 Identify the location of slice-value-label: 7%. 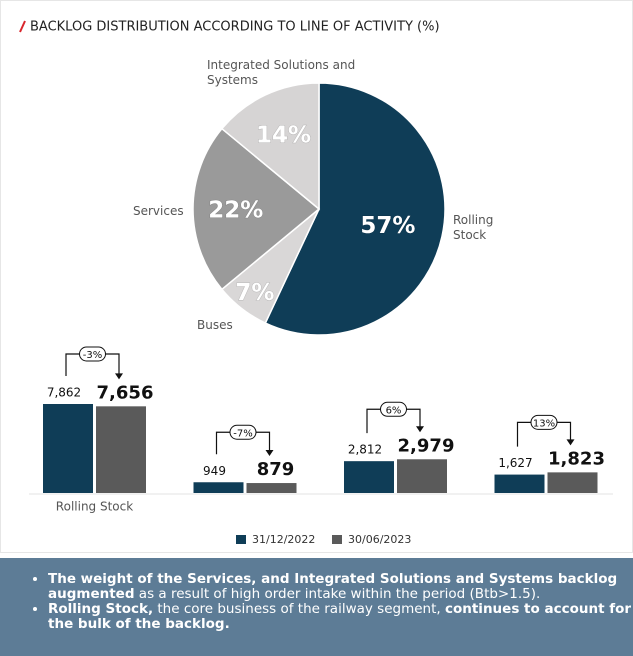
(254, 293).